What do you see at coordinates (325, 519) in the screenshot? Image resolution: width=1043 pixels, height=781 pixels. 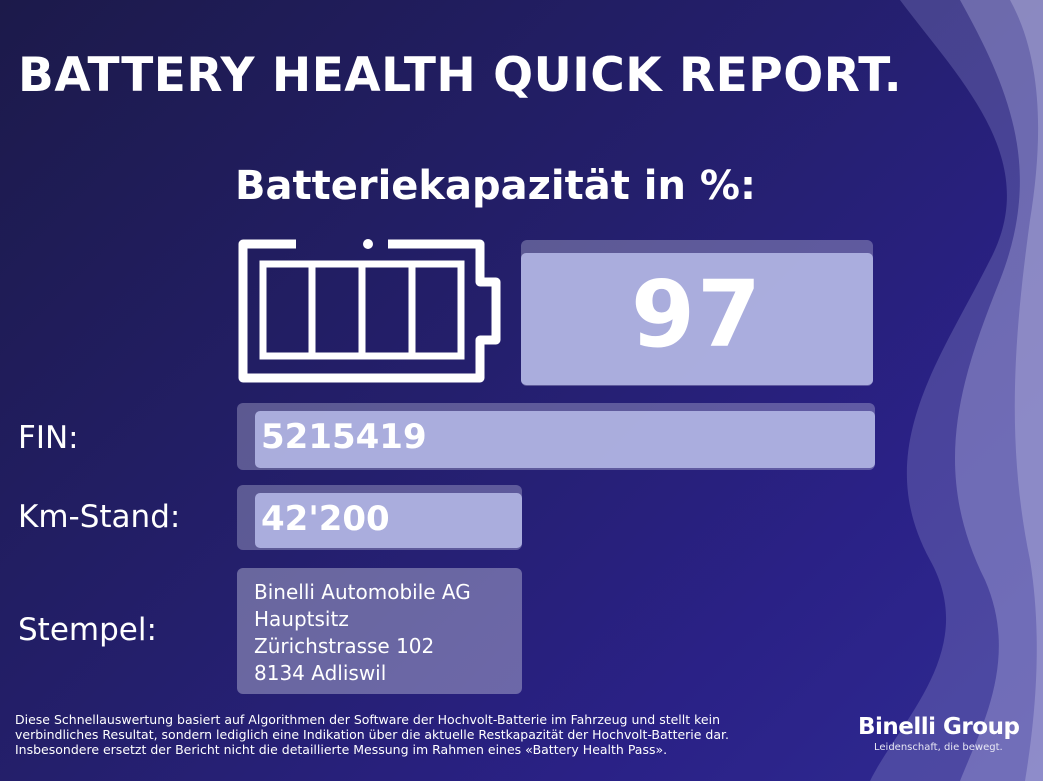 I see `km-value: 42'200` at bounding box center [325, 519].